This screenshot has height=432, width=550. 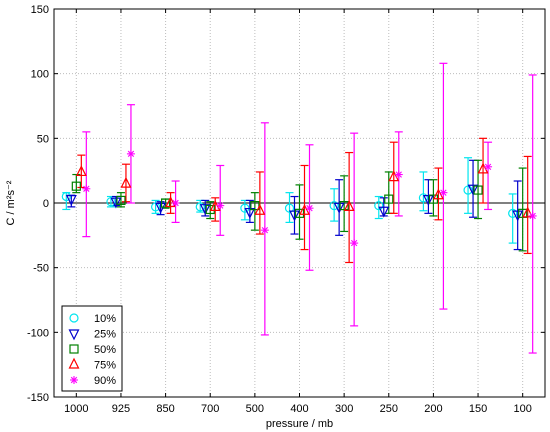 I want to click on y-tick-label: 150, so click(x=40, y=10).